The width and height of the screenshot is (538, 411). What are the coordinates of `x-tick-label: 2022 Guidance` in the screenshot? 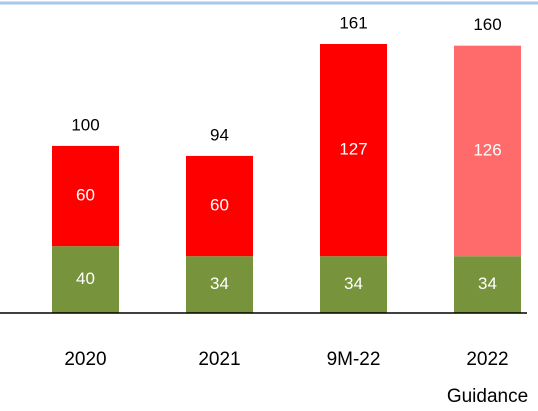 It's located at (487, 378).